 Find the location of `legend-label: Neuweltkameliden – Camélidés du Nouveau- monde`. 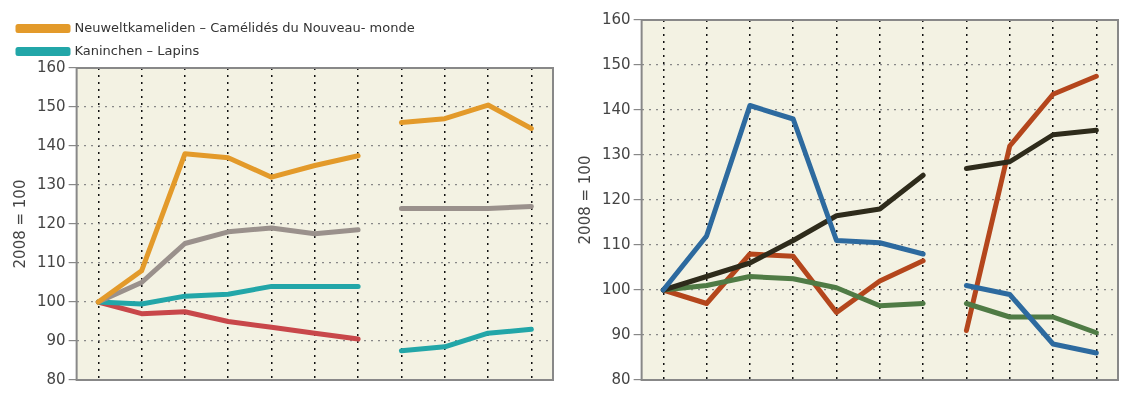

legend-label: Neuweltkameliden – Camélidés du Nouveau- monde is located at coordinates (244, 27).